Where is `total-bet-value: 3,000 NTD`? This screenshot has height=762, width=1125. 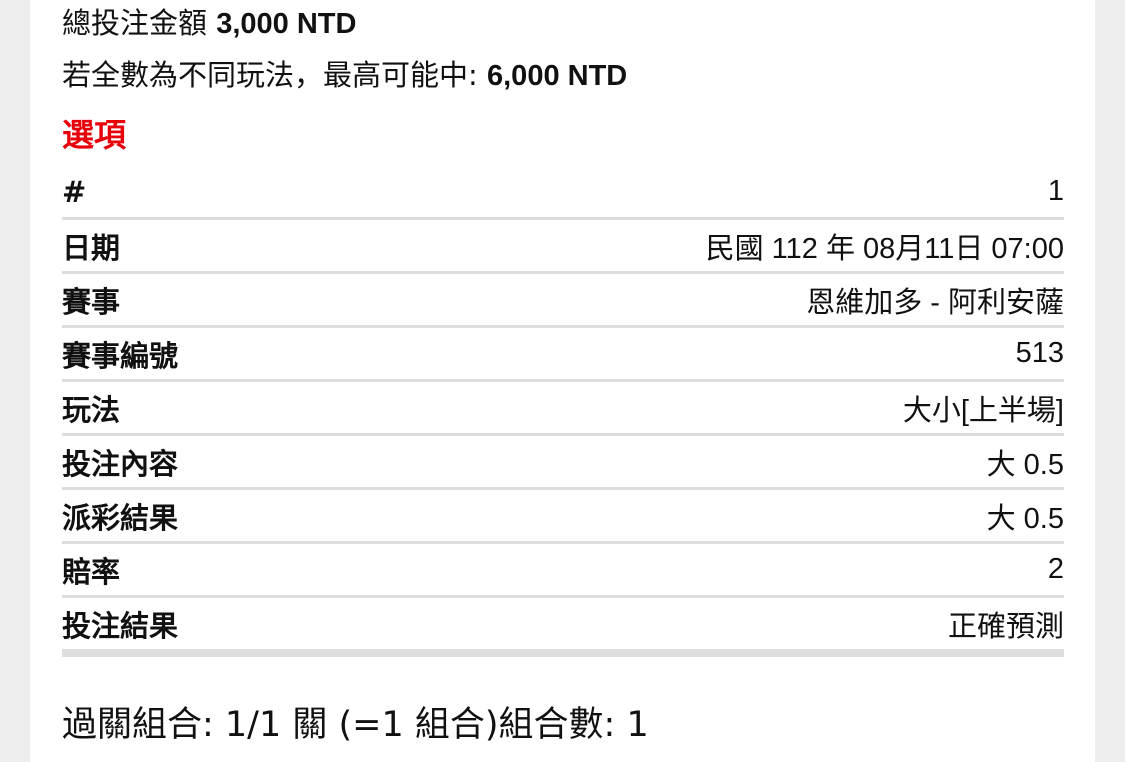
total-bet-value: 3,000 NTD is located at coordinates (286, 24).